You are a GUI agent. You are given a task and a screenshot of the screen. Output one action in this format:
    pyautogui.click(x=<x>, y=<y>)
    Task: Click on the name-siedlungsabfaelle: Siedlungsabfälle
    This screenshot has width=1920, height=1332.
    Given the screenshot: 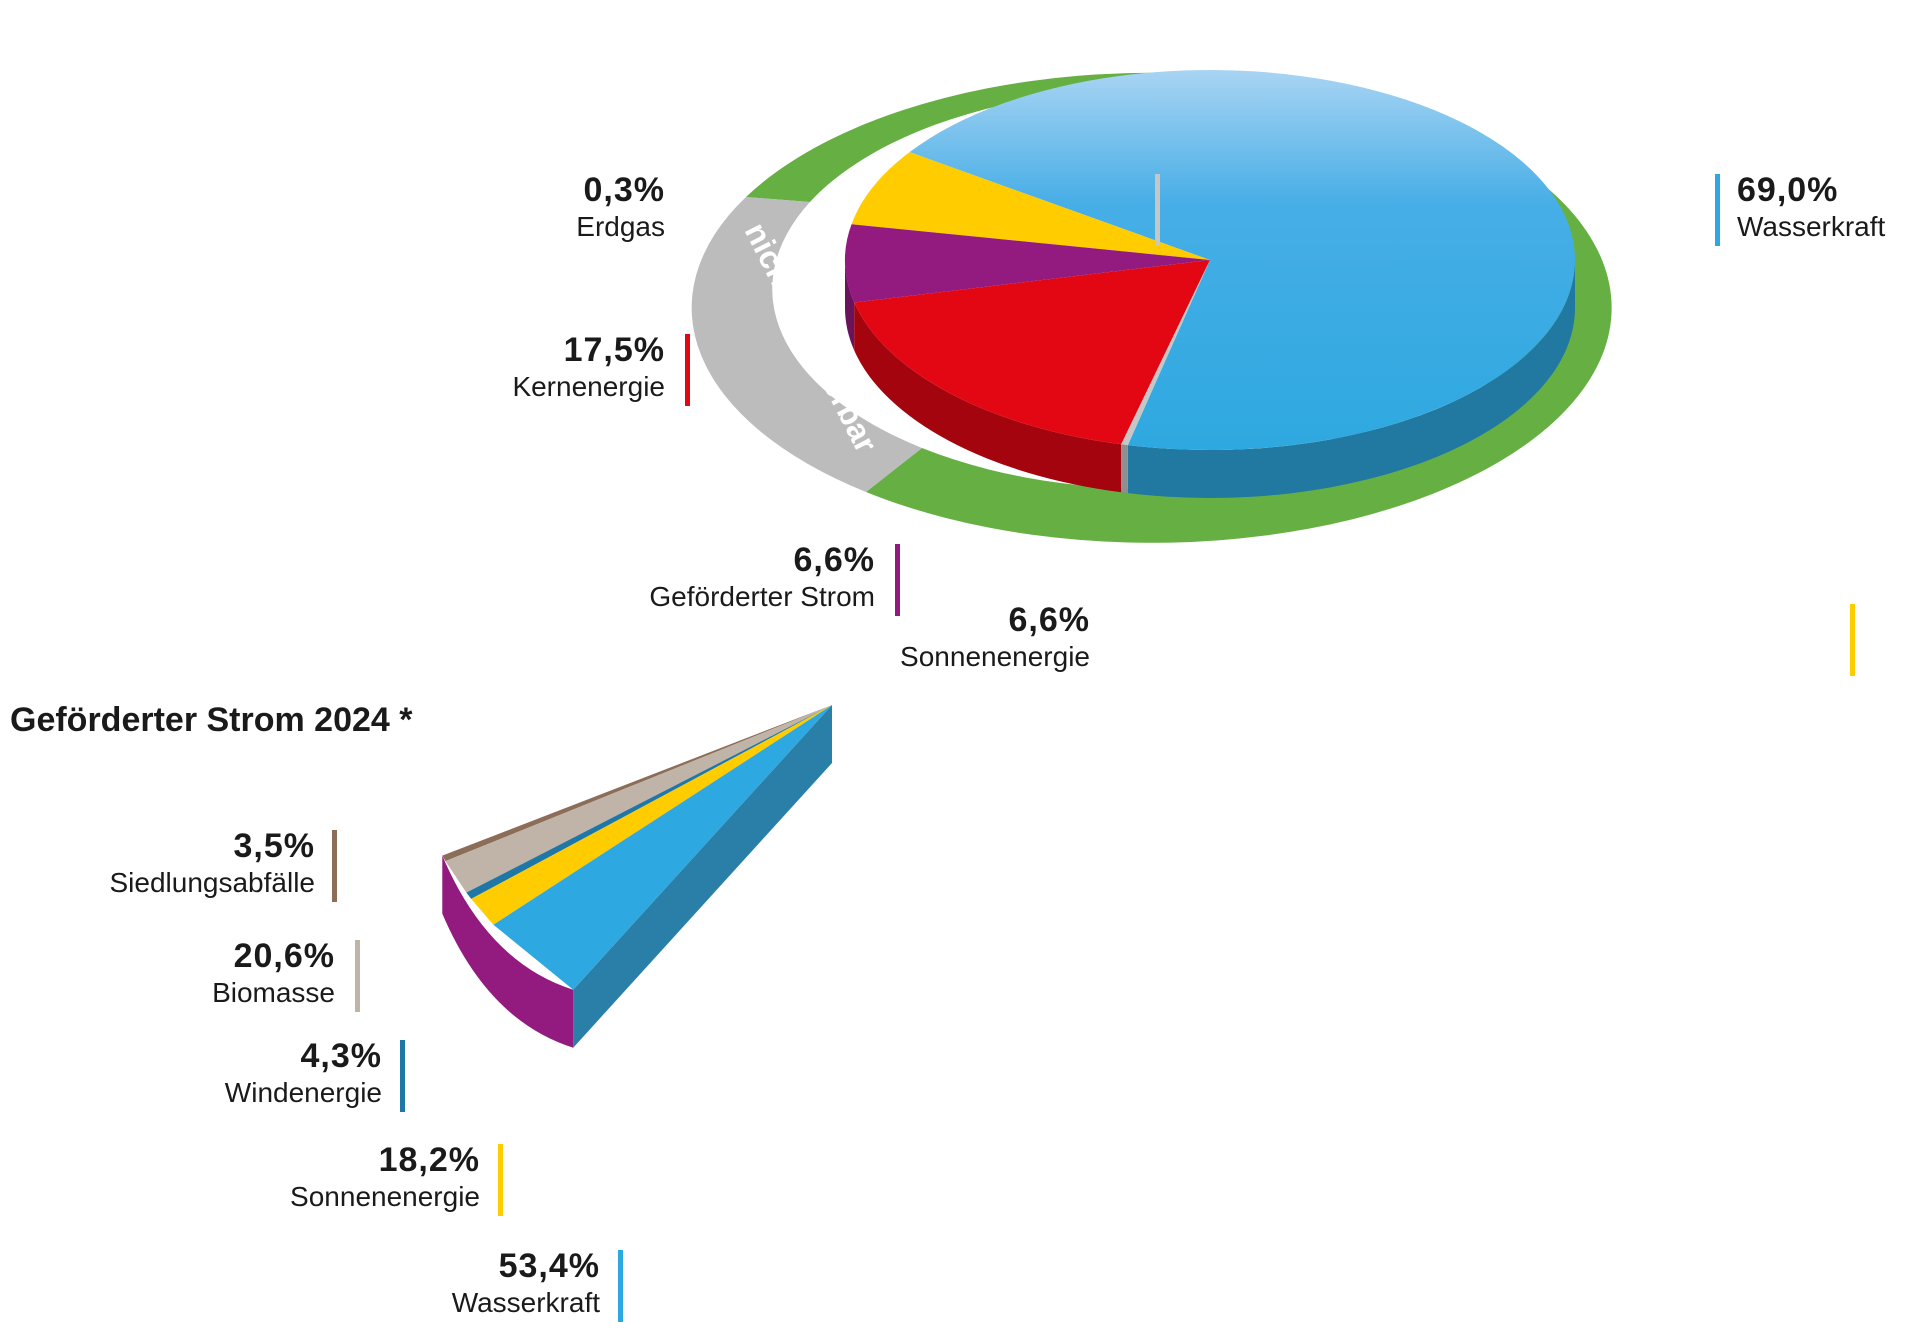 What is the action you would take?
    pyautogui.click(x=212, y=882)
    